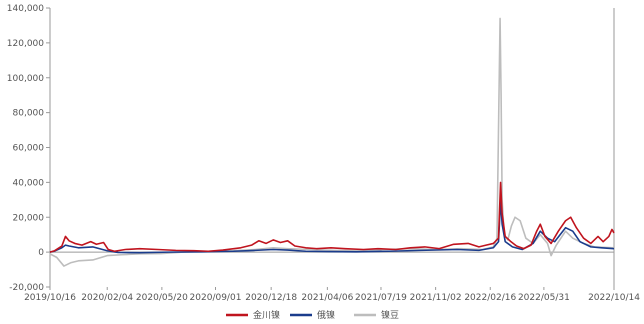 This screenshot has width=644, height=324. What do you see at coordinates (614, 298) in the screenshot?
I see `x-tick-label: 2022/10/14` at bounding box center [614, 298].